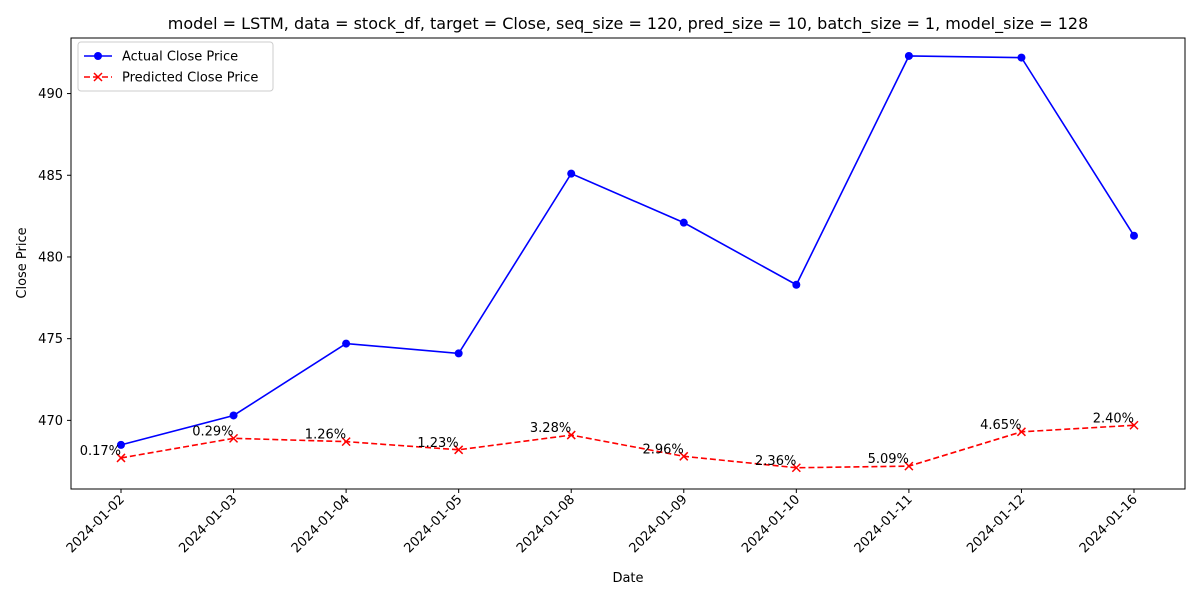 The height and width of the screenshot is (600, 1200). I want to click on legend-label-2: Predicted Close Price, so click(190, 78).